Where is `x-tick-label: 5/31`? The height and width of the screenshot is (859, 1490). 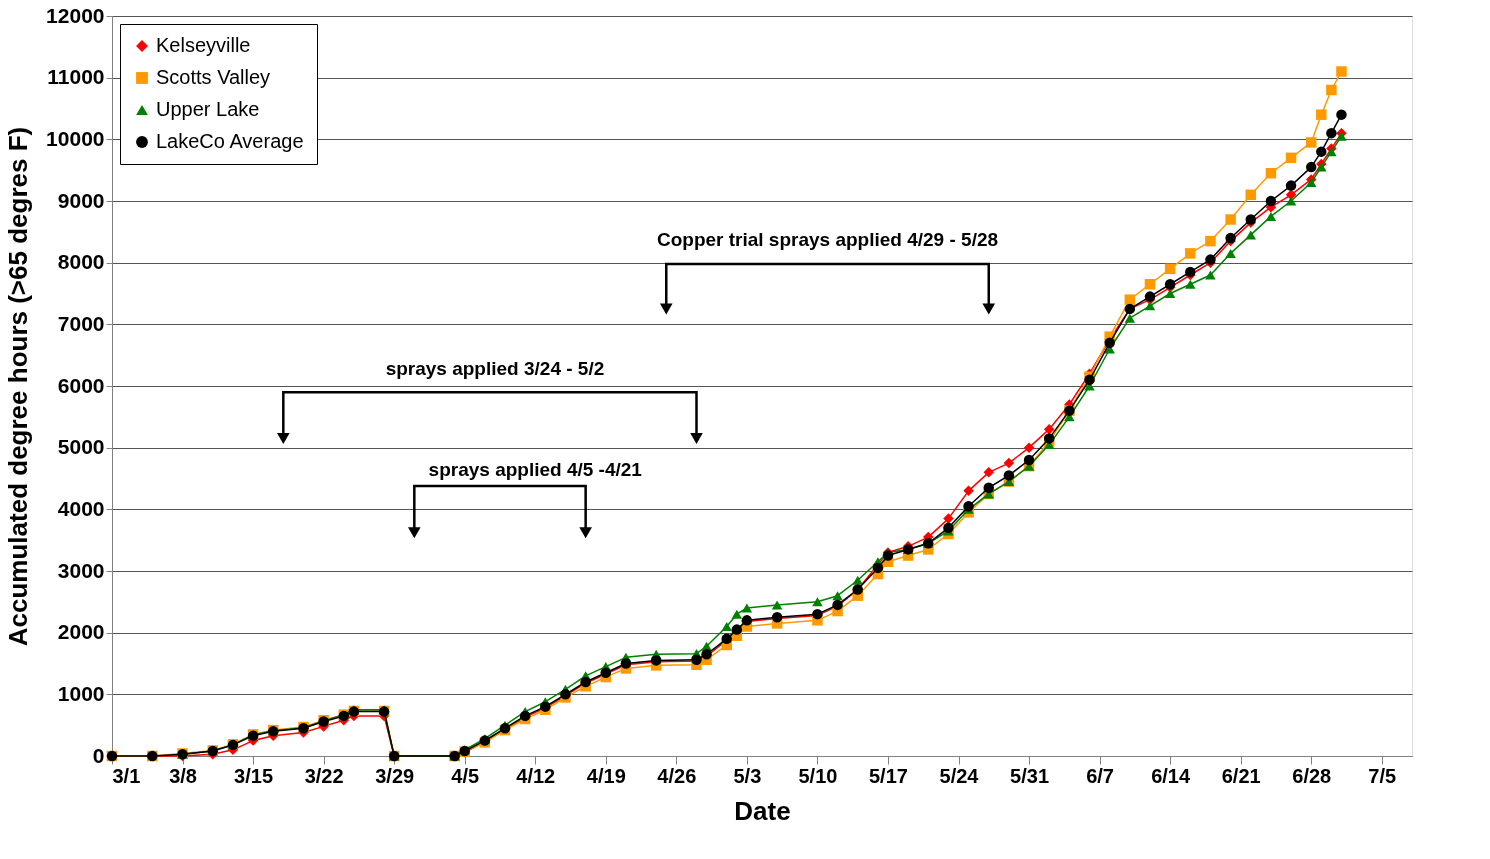
x-tick-label: 5/31 is located at coordinates (1030, 775).